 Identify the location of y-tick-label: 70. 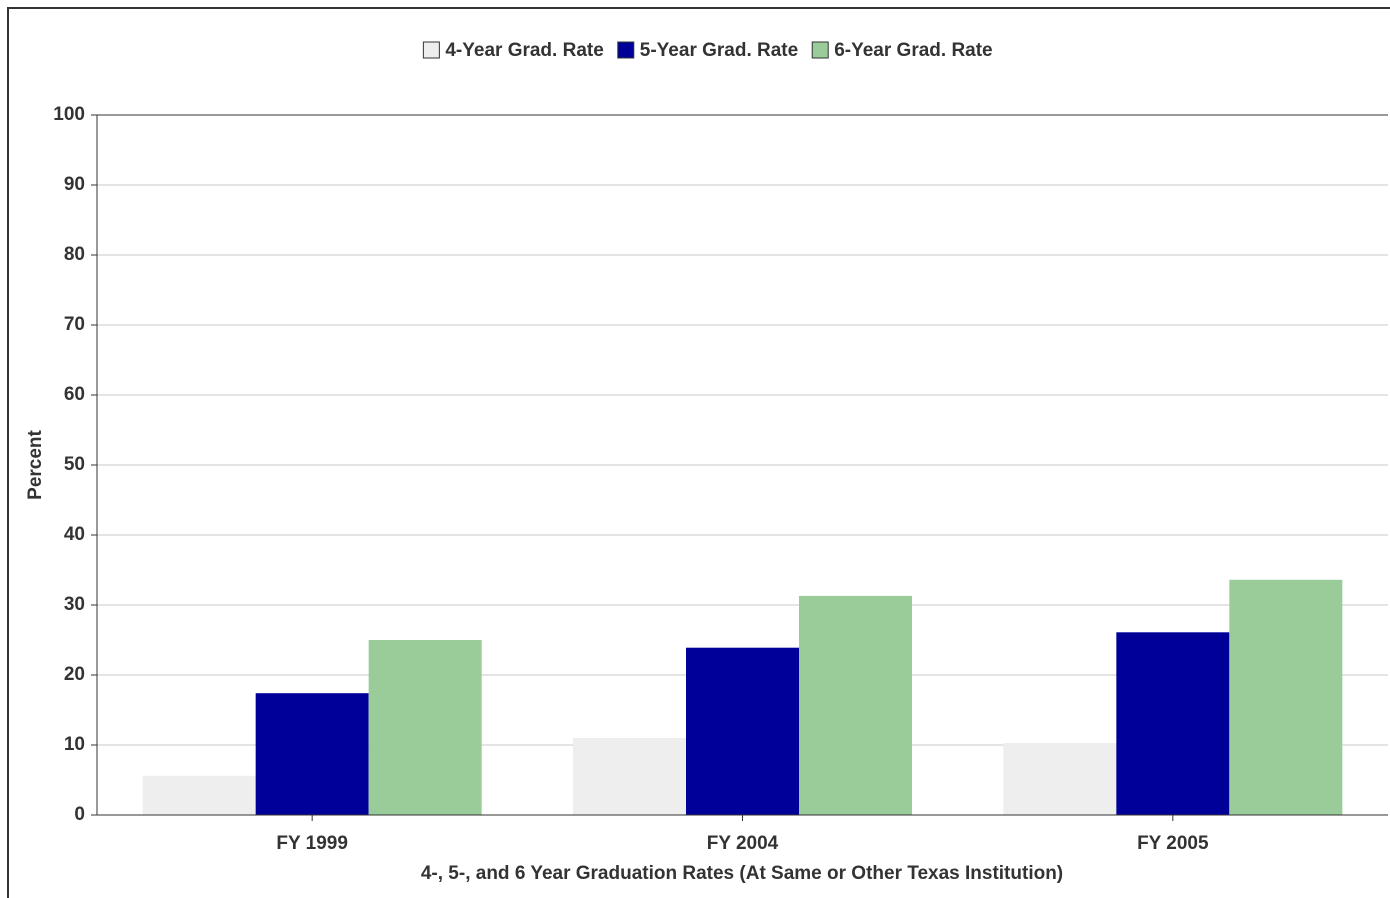
(74, 324).